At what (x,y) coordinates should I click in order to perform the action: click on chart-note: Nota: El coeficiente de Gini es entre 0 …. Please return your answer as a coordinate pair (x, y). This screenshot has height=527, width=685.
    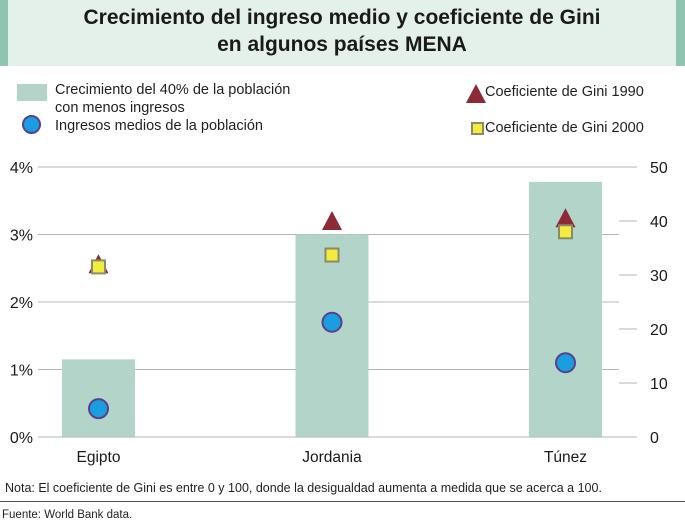
    Looking at the image, I should click on (303, 488).